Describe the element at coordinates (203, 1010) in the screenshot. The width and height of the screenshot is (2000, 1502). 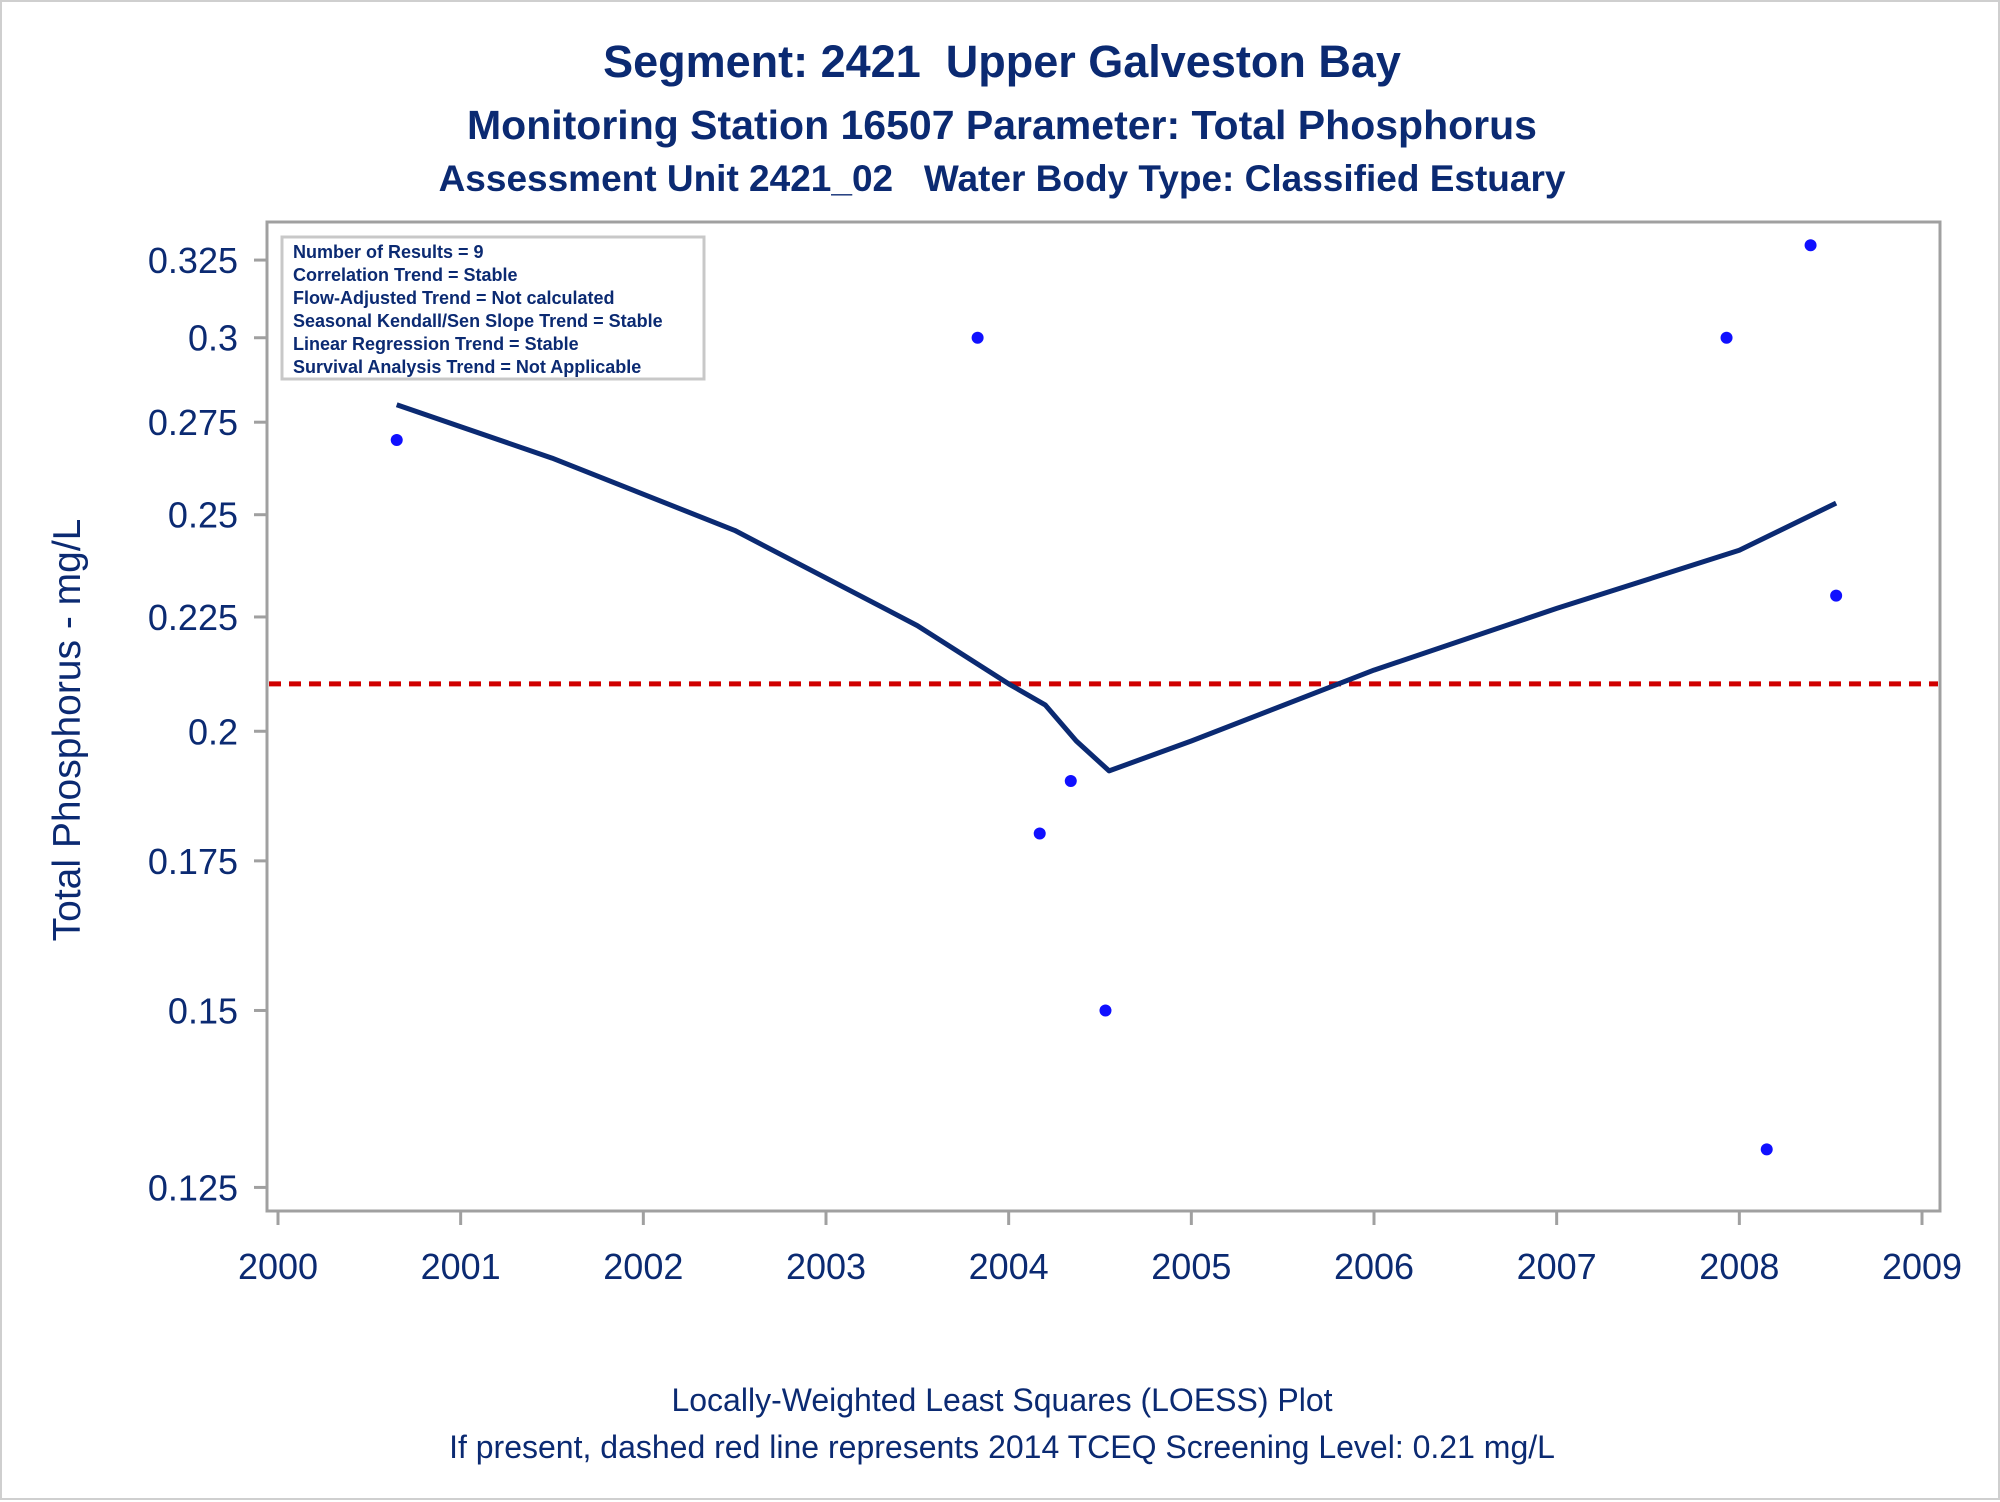
I see `y-tick-label: 0.15` at that location.